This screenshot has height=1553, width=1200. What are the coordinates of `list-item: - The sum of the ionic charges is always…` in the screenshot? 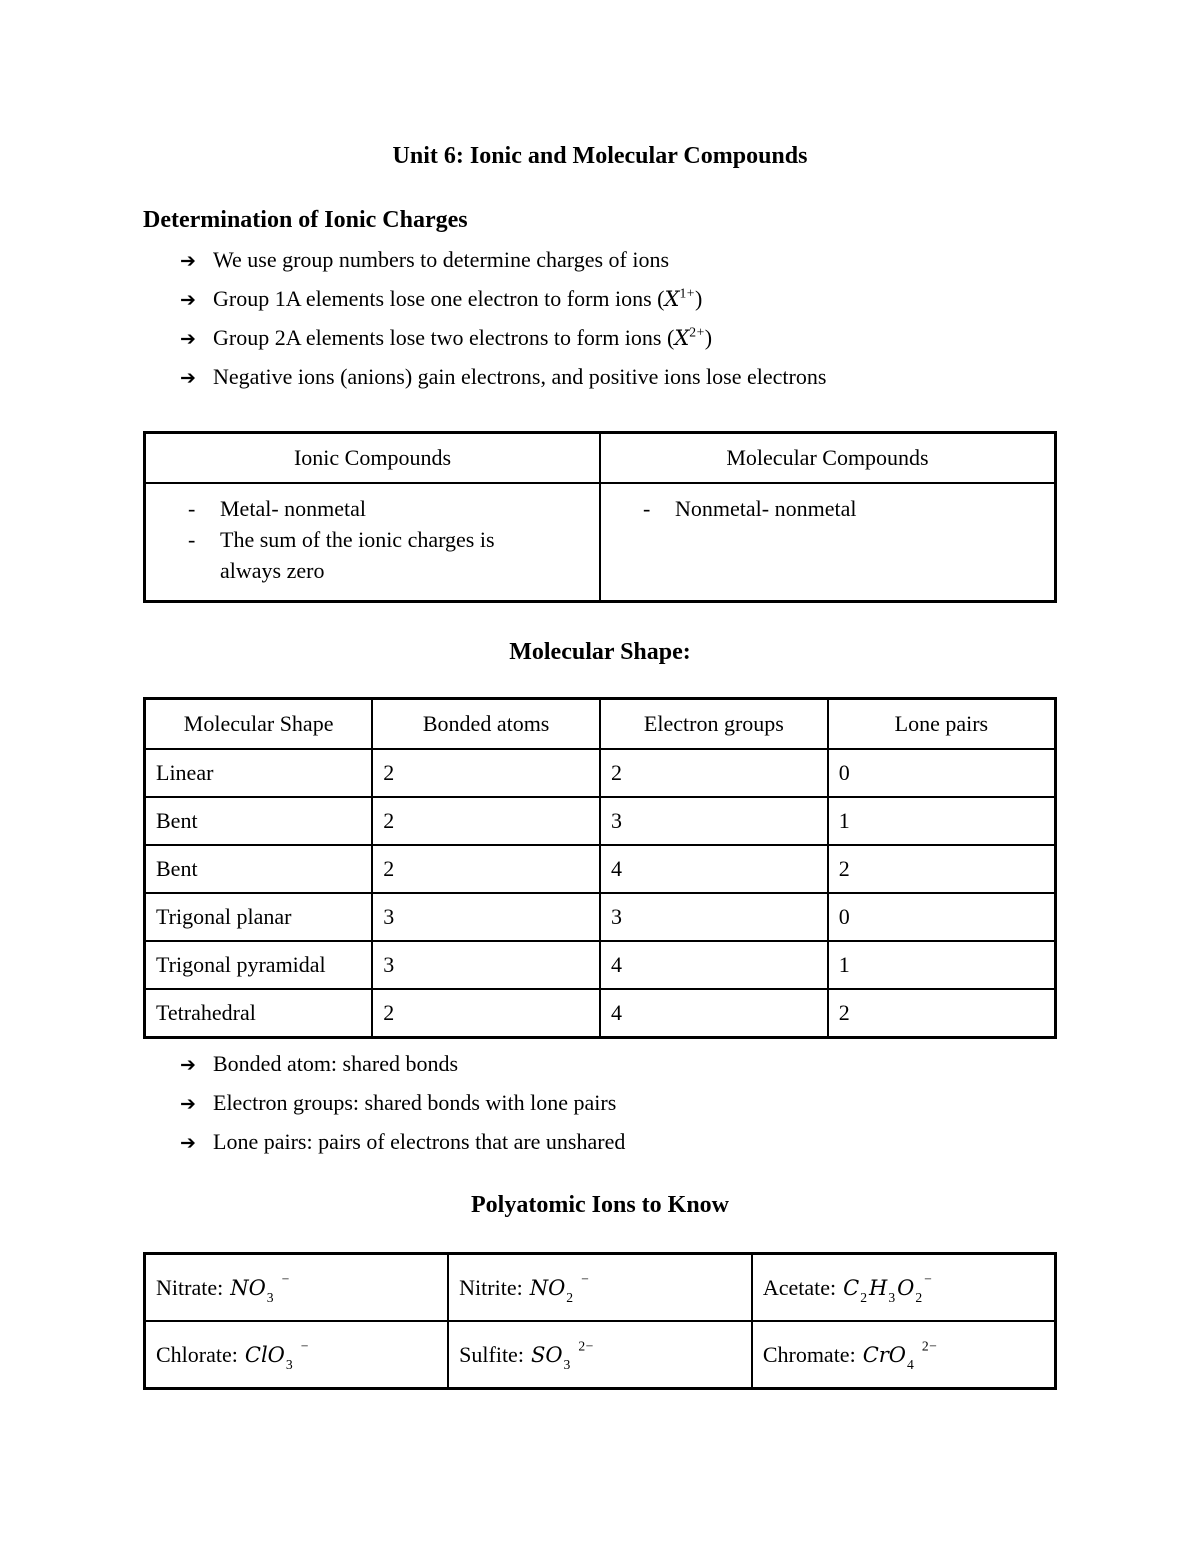 It's located at (372, 555).